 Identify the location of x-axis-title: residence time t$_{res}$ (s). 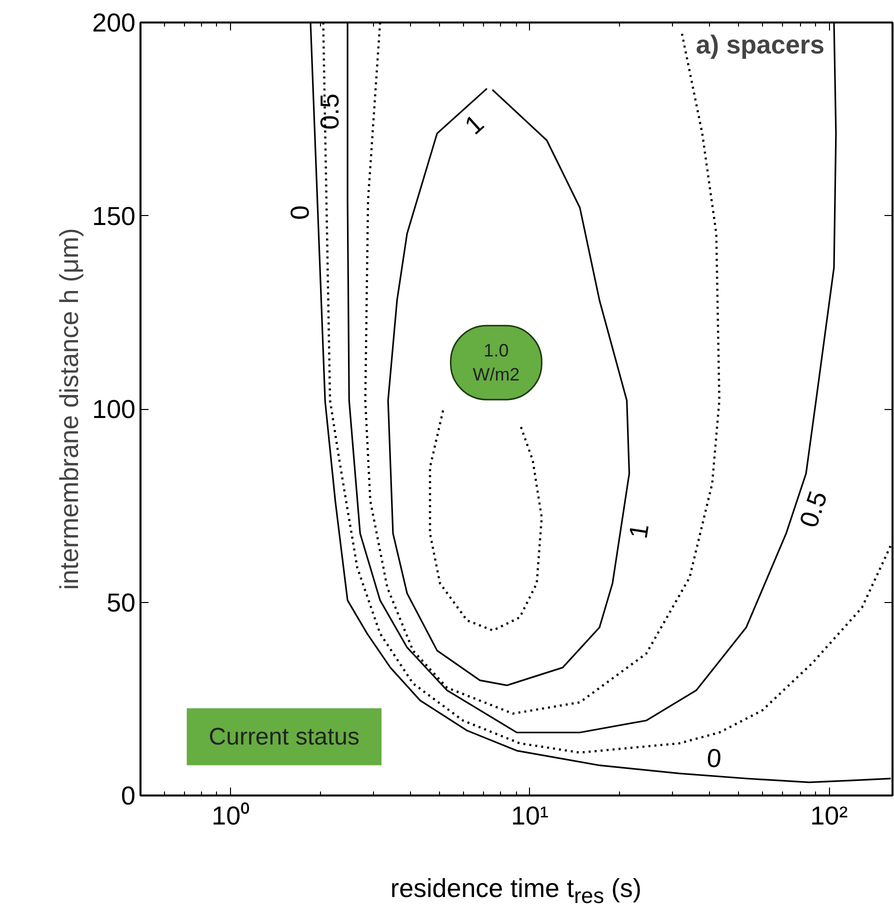
(516, 891).